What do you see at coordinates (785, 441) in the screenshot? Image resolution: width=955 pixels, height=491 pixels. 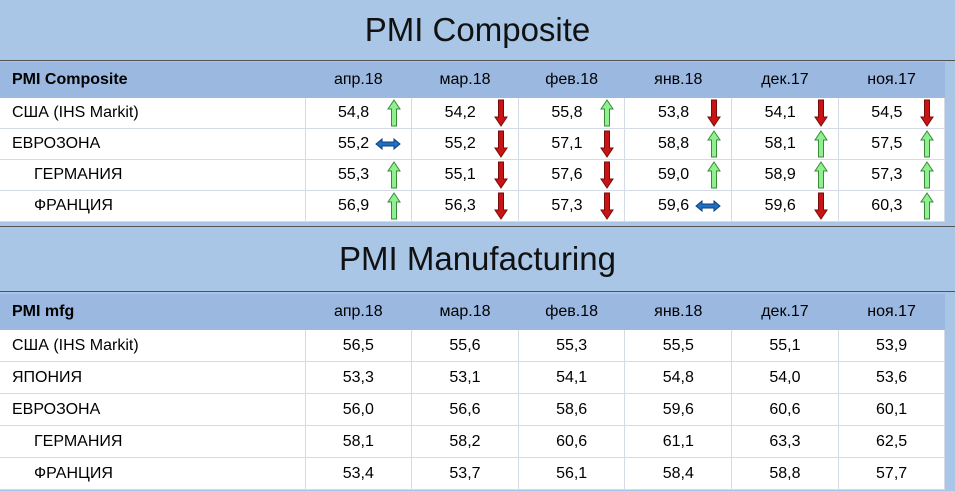 I see `value-cell: 63,3` at bounding box center [785, 441].